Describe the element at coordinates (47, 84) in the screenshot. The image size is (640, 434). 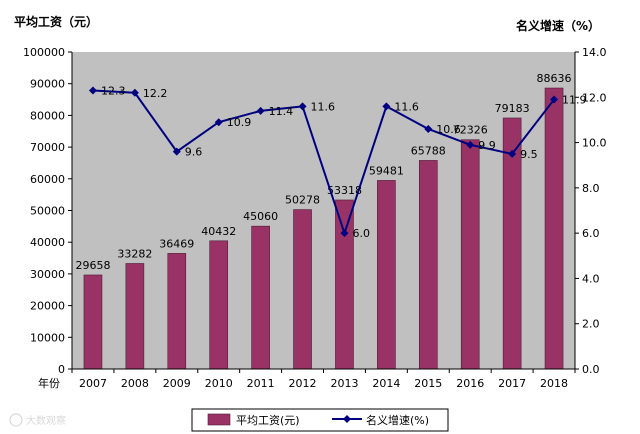
I see `left-tick-label-90000: 90000` at that location.